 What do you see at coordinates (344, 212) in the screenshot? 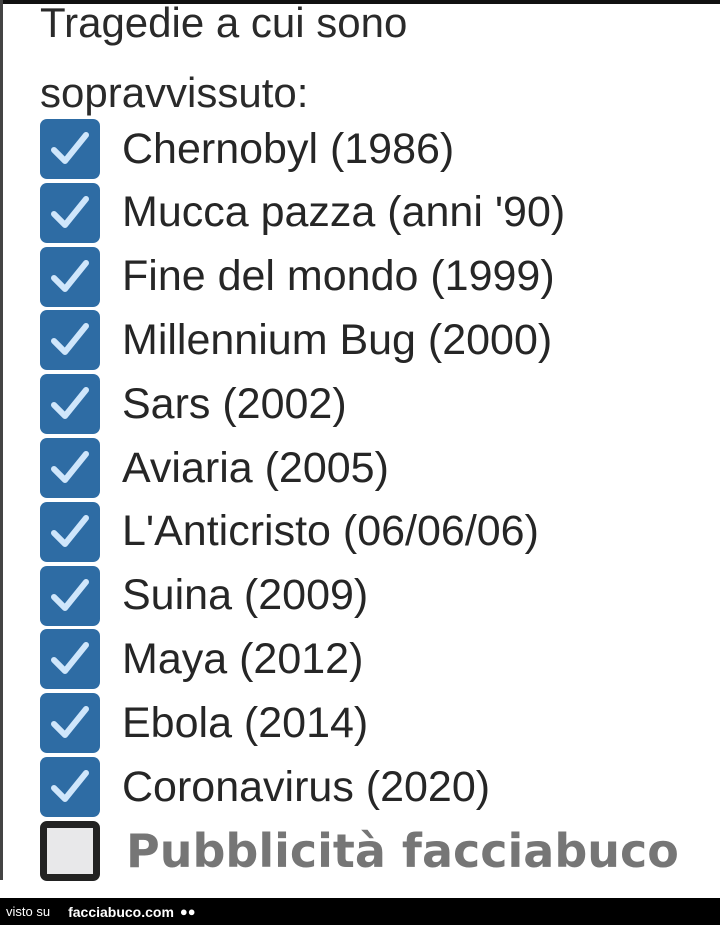
I see `item-label: Mucca pazza (anni '90)` at bounding box center [344, 212].